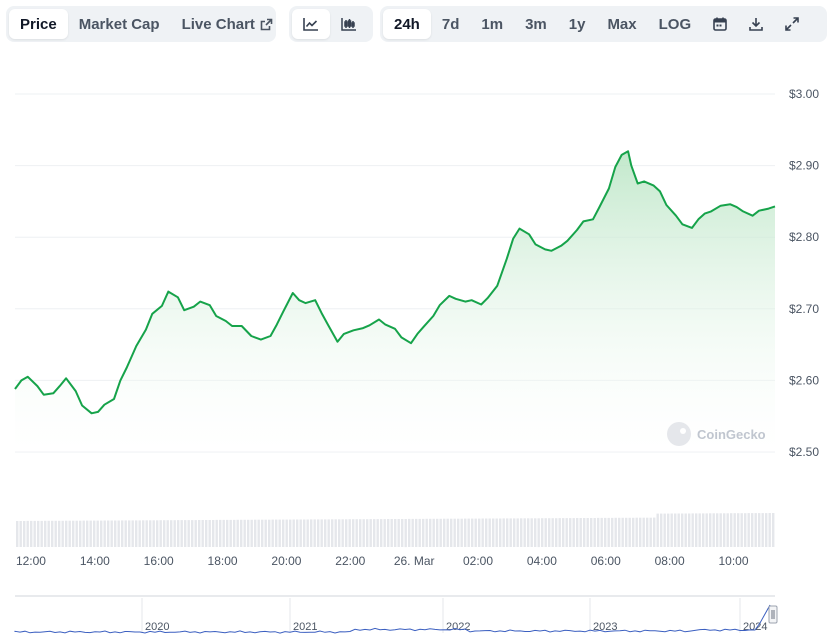 The image size is (833, 635). What do you see at coordinates (804, 166) in the screenshot?
I see `y-tick-label: $2.90` at bounding box center [804, 166].